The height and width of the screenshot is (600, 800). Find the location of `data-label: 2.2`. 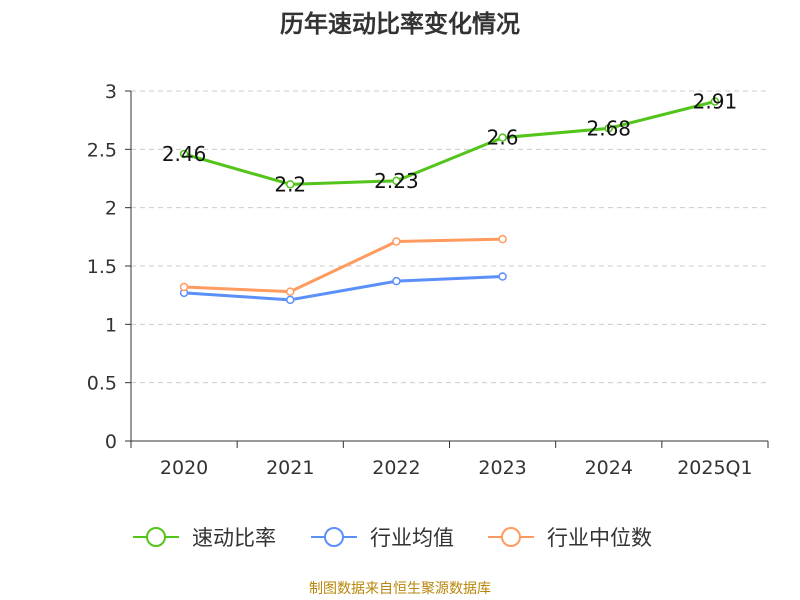

data-label: 2.2 is located at coordinates (290, 184).